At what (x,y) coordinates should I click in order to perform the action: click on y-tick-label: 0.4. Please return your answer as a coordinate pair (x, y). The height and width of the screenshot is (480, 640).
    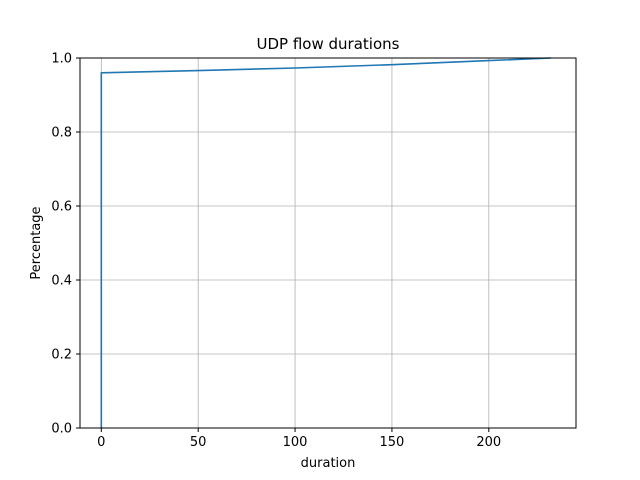
    Looking at the image, I should click on (61, 281).